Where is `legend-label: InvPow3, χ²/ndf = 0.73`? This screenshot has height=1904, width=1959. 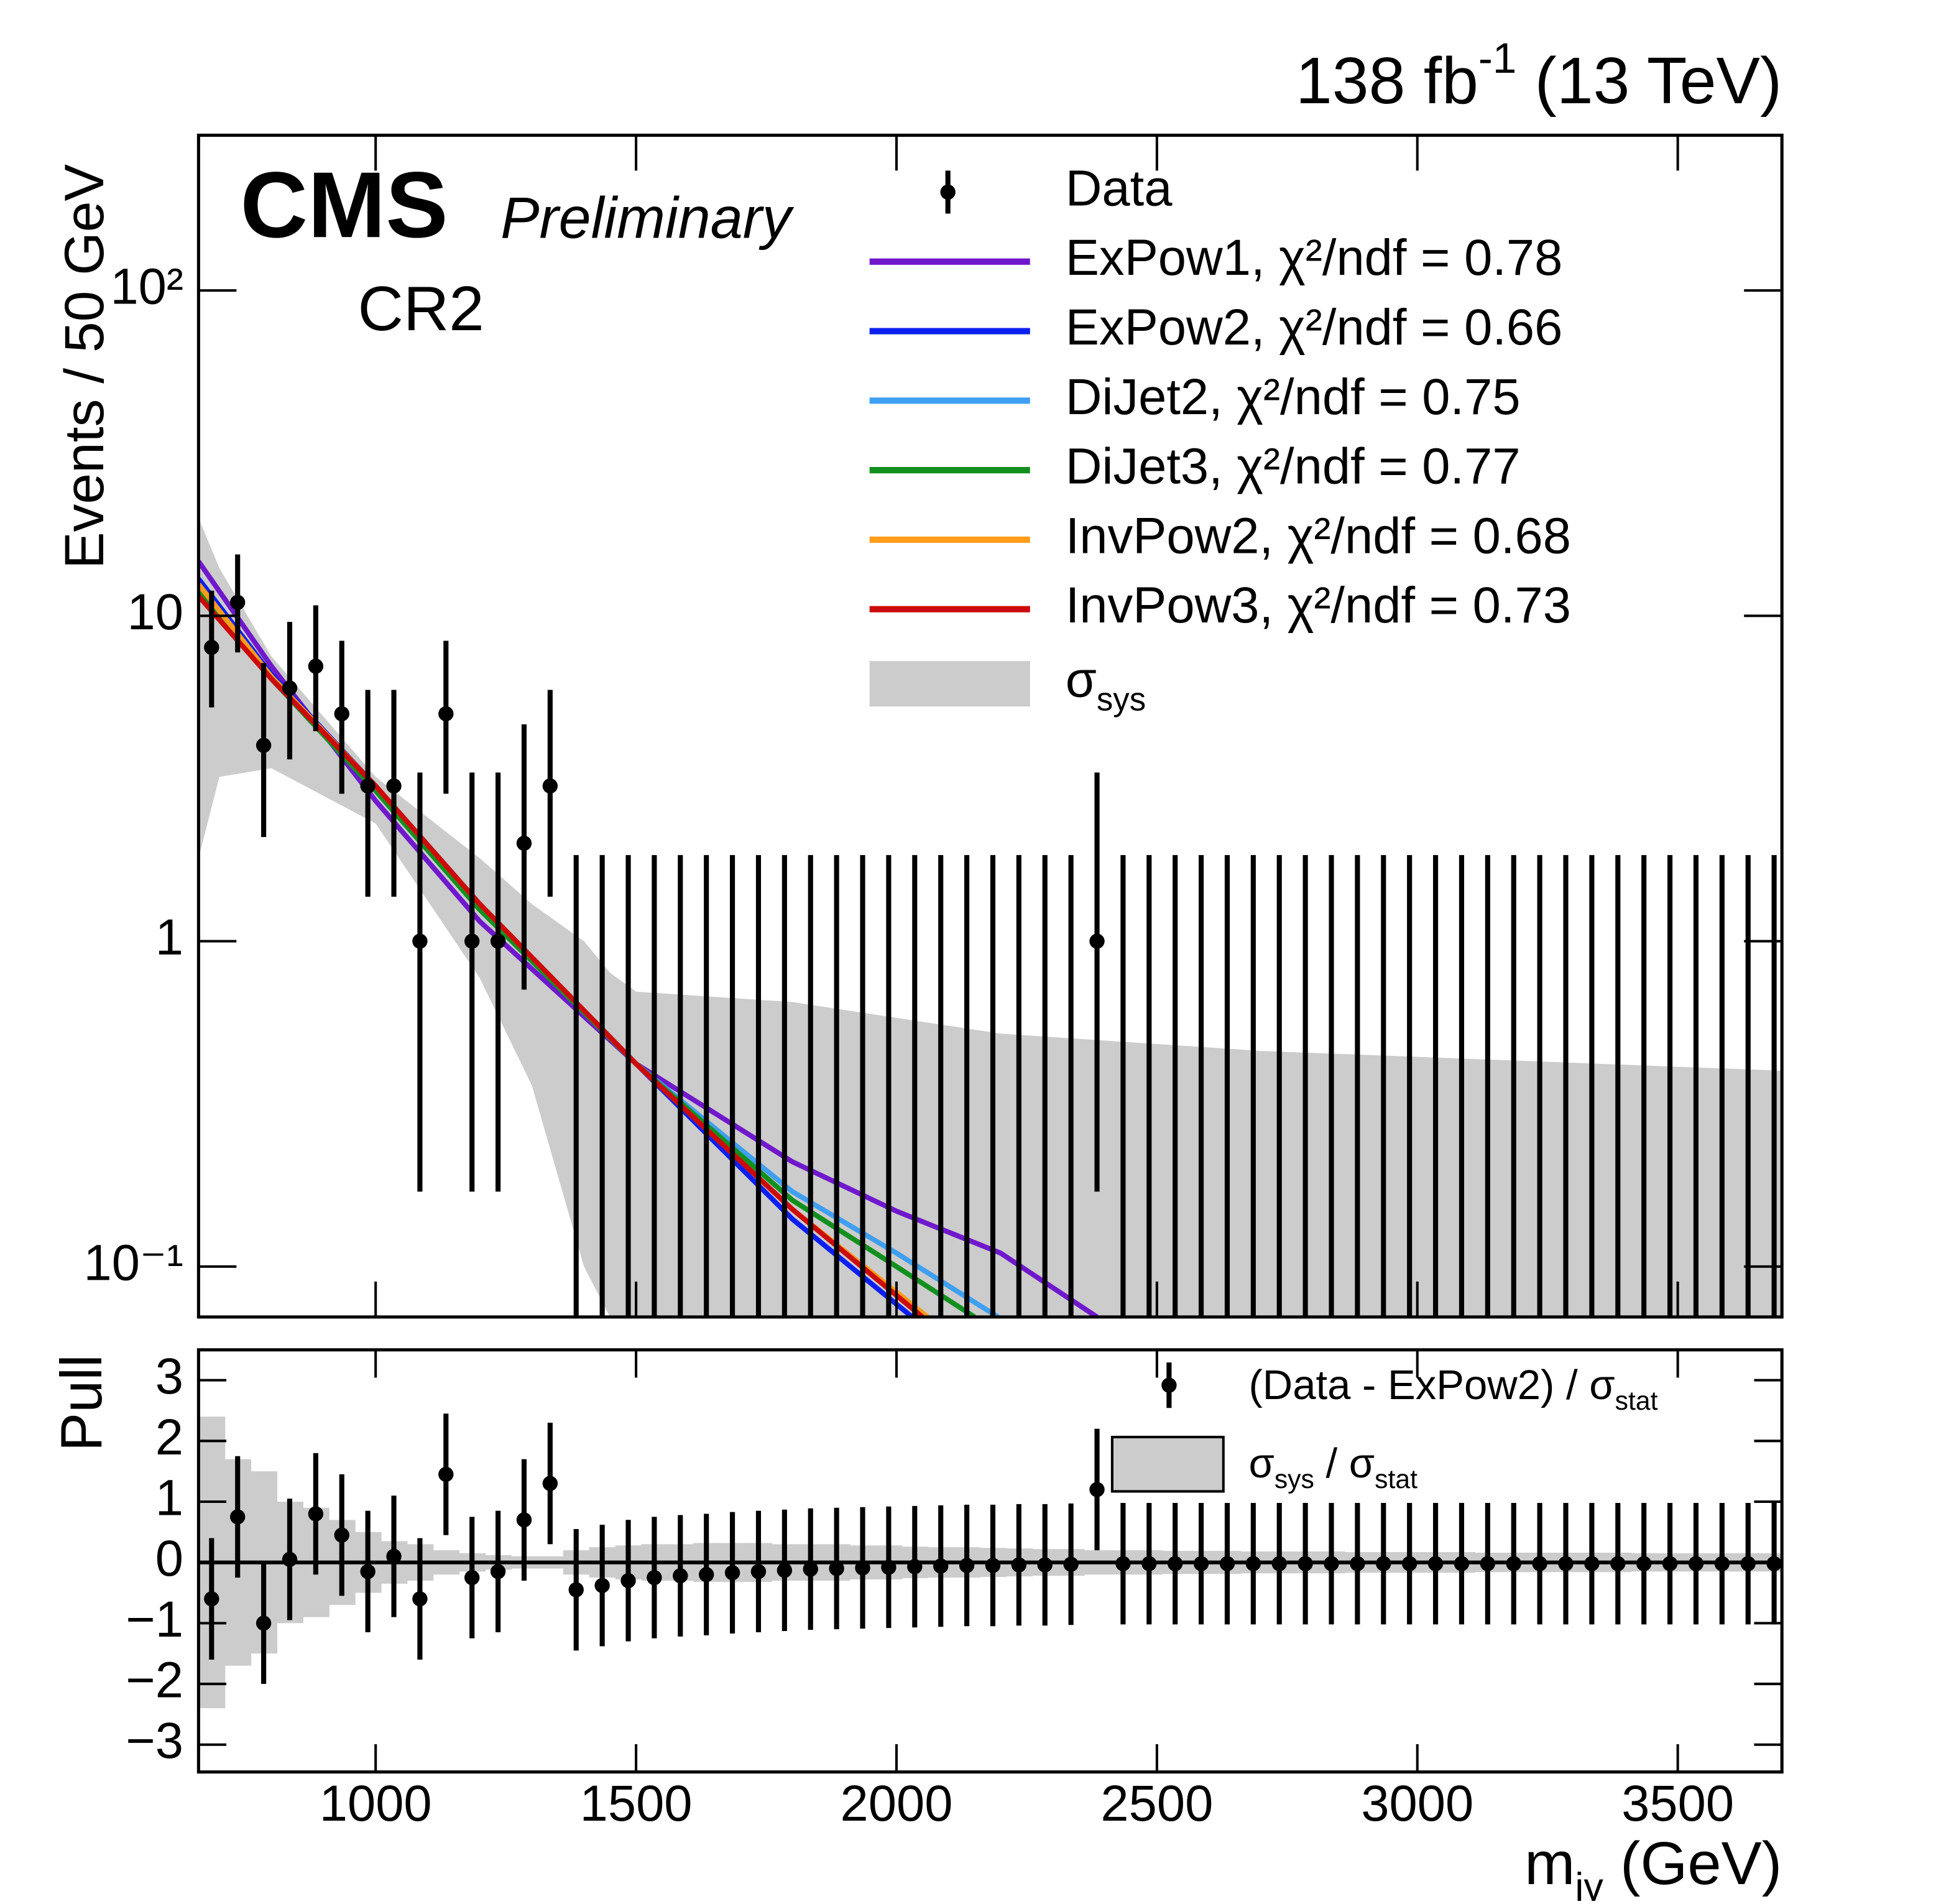 legend-label: InvPow3, χ²/ndf = 0.73 is located at coordinates (1318, 605).